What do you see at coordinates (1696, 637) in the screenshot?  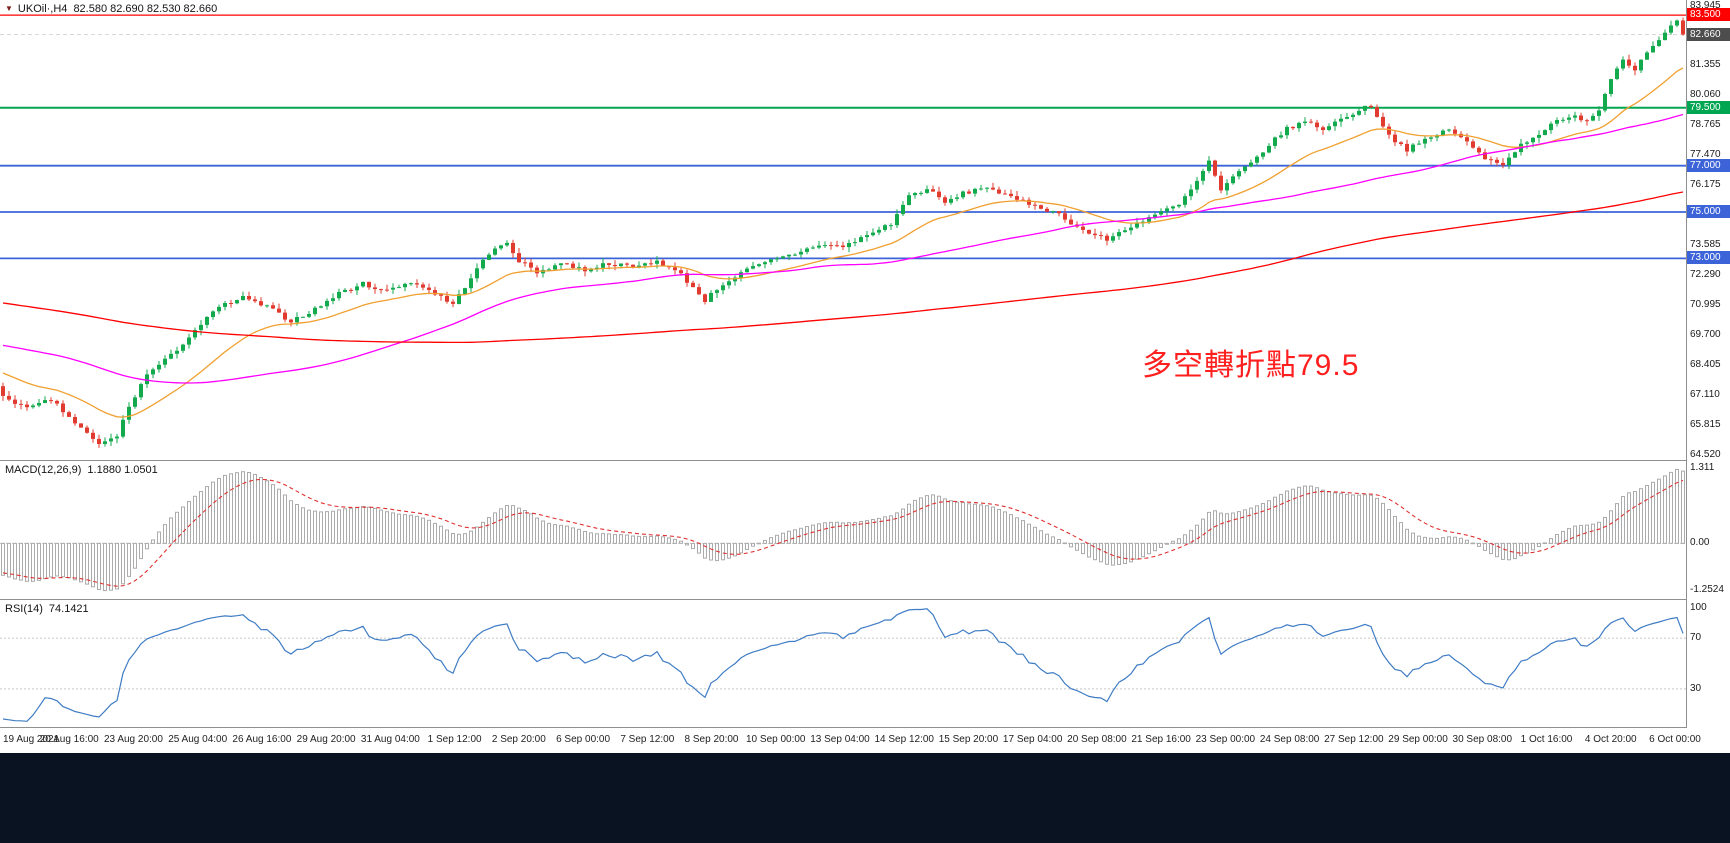 I see `rsi-axis-label-70: 70` at bounding box center [1696, 637].